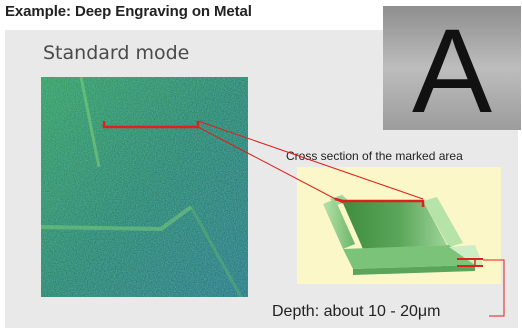 The image size is (522, 333). I want to click on cross-section-label: Cross section of the marked area, so click(374, 156).